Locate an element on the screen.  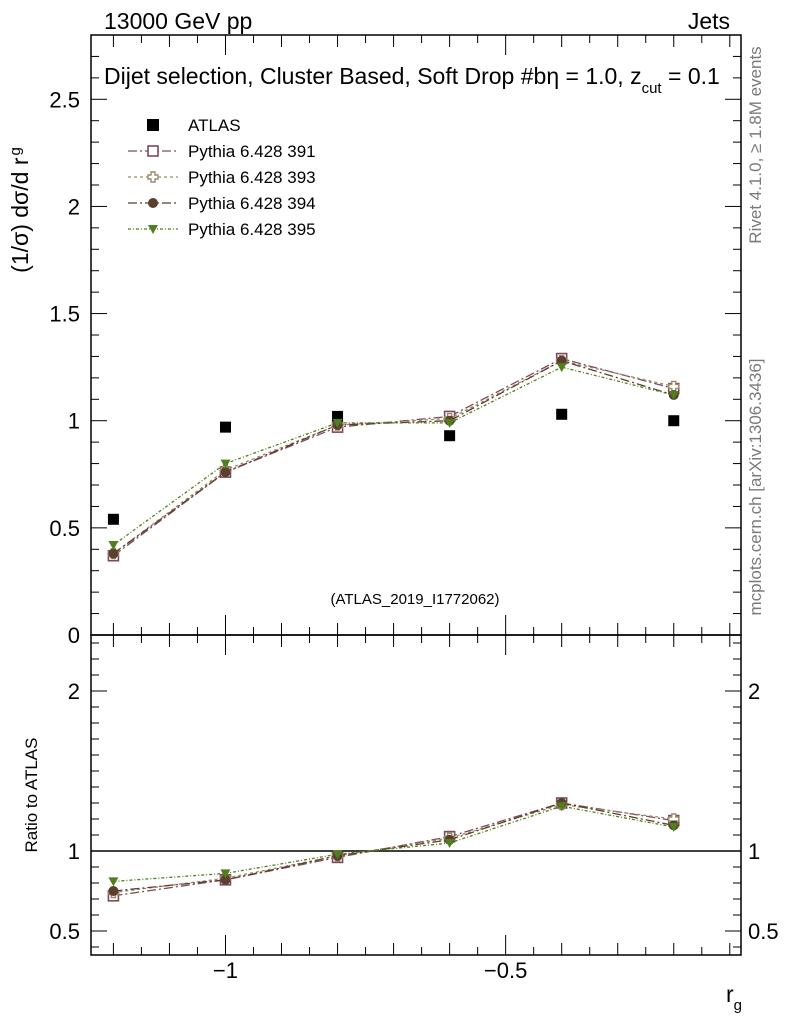
series-Pythia 6.428 395 is located at coordinates (393, 456).